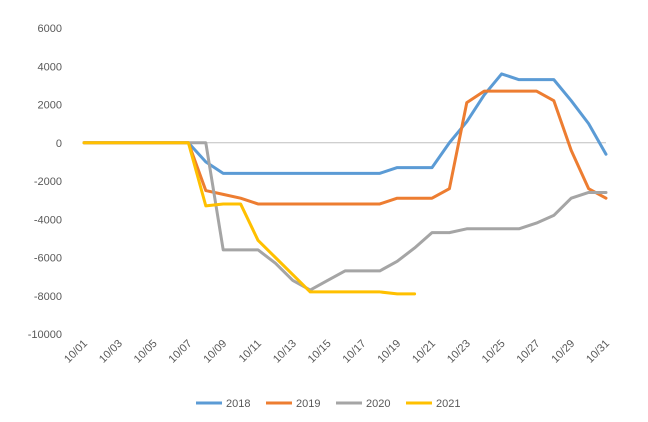 Image resolution: width=648 pixels, height=422 pixels. I want to click on x-tick-label: 10/17, so click(355, 352).